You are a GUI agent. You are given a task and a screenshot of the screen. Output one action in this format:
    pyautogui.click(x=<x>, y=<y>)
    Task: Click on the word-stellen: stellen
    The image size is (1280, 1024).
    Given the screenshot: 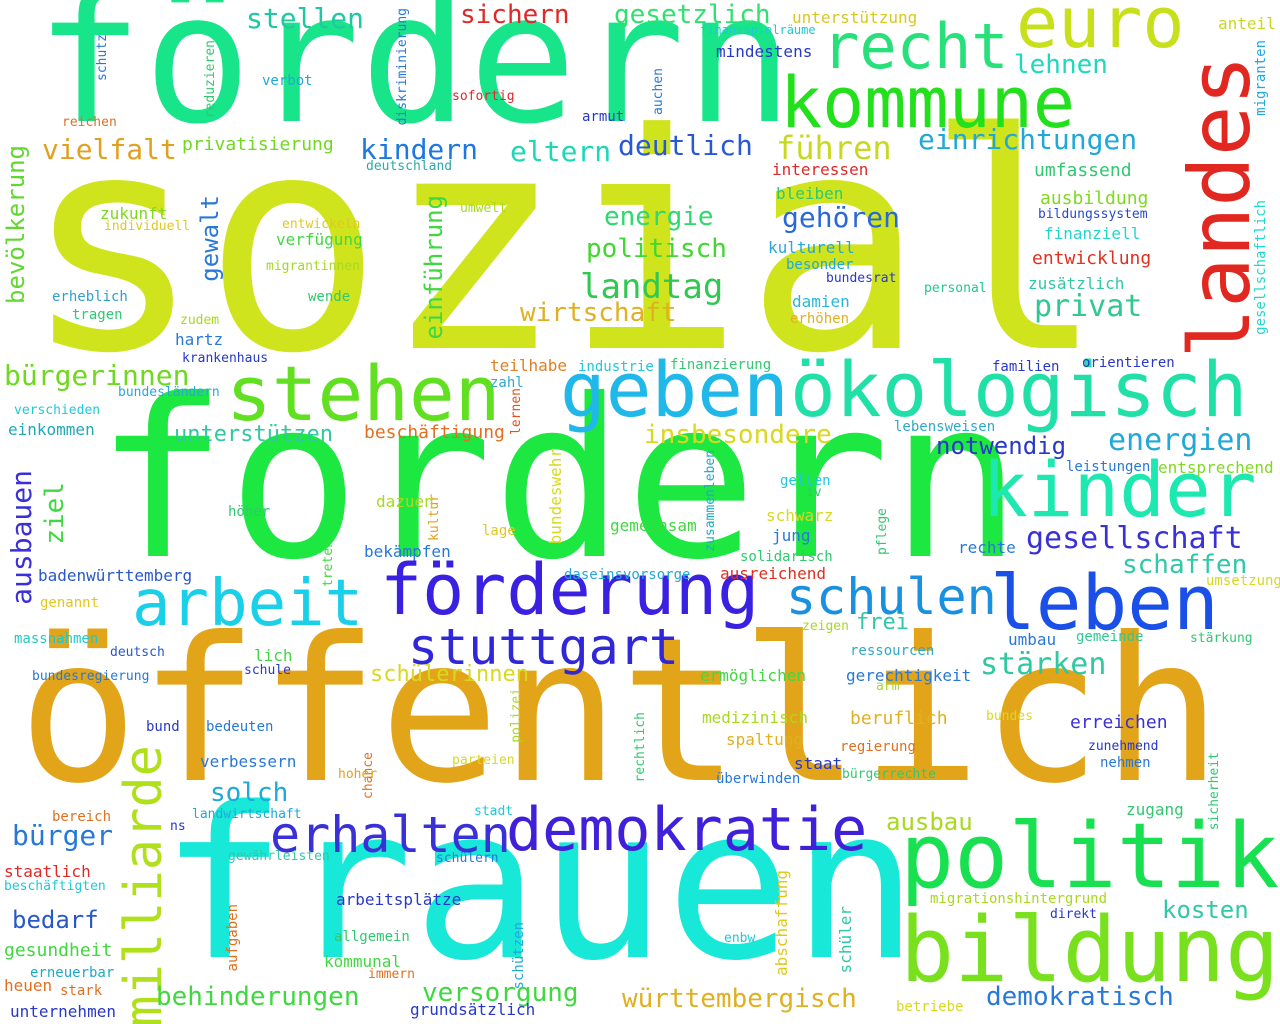 What is the action you would take?
    pyautogui.click(x=305, y=18)
    